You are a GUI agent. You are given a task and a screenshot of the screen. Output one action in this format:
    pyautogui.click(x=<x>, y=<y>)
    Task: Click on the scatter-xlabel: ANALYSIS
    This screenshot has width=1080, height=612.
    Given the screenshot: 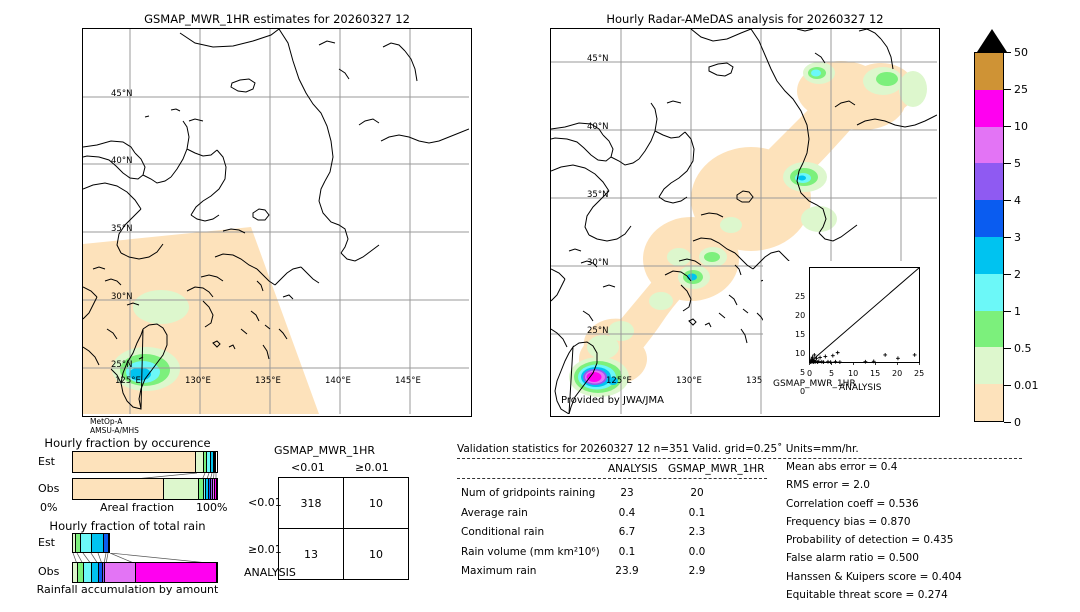 What is the action you would take?
    pyautogui.click(x=860, y=388)
    